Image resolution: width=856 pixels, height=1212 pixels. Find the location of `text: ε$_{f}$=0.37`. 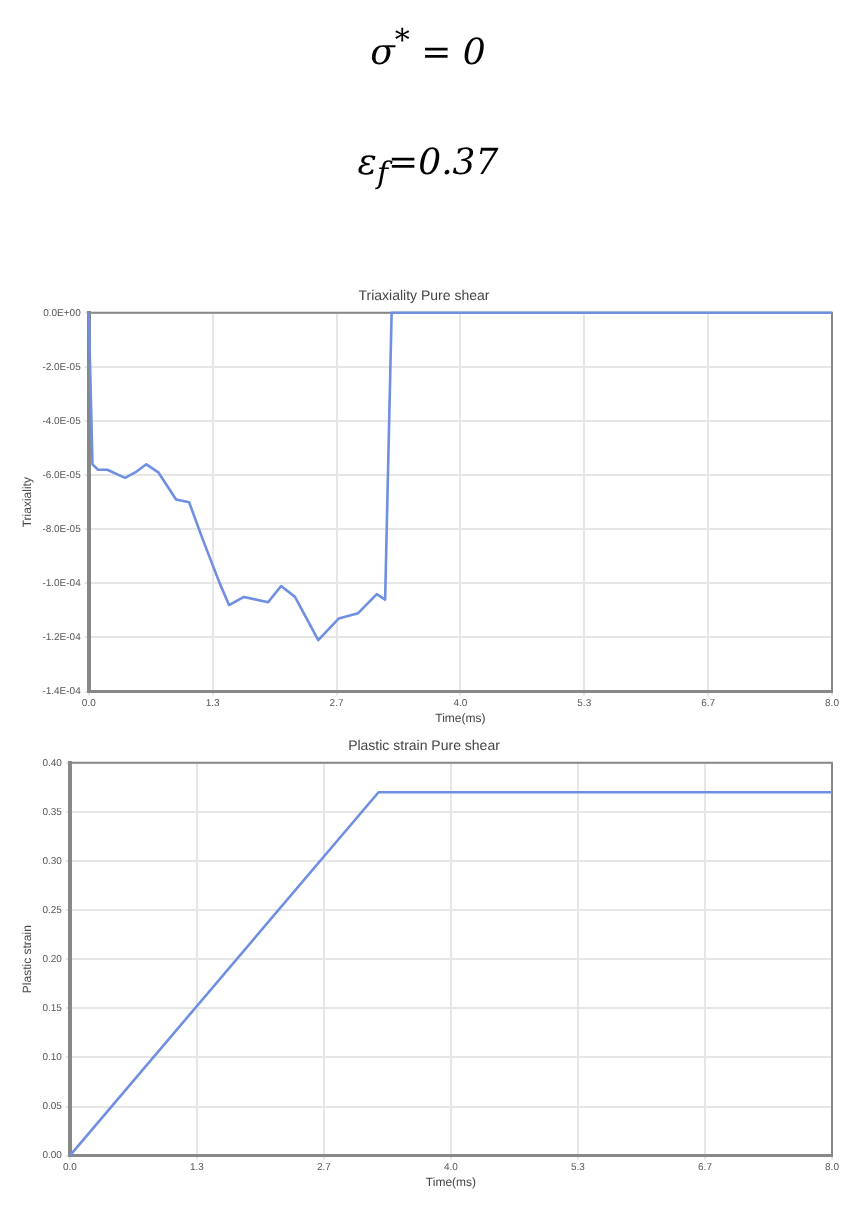

text: ε$_{f}$=0.37 is located at coordinates (428, 168).